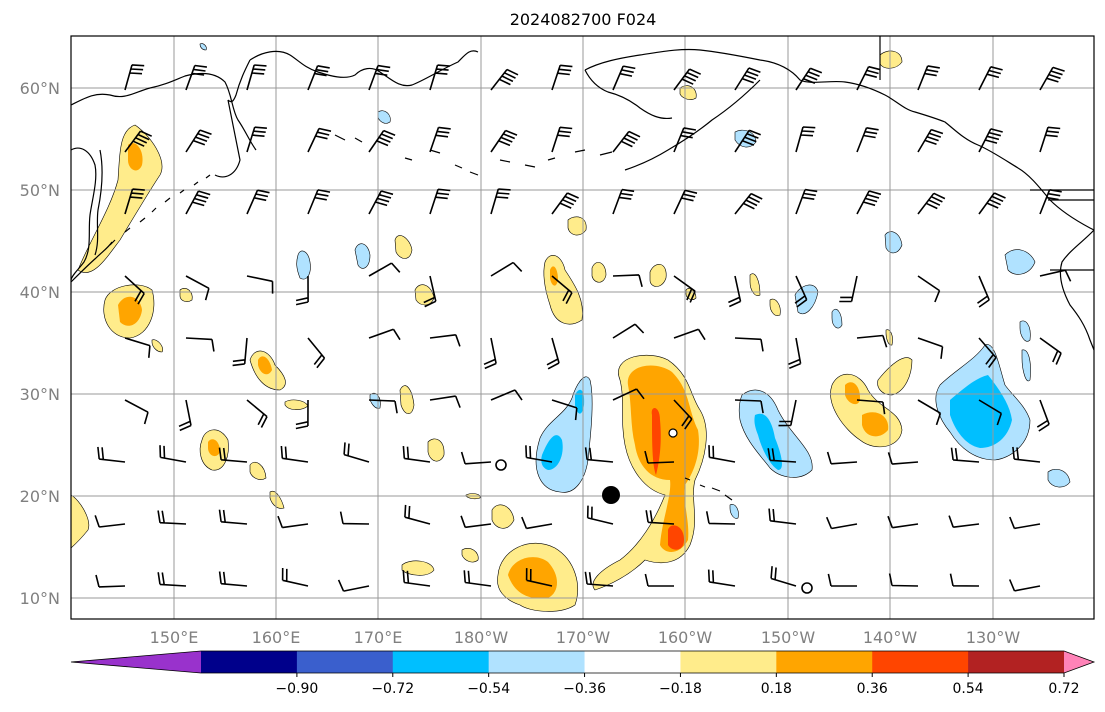  I want to click on negative-shade-east, so click(775, 433).